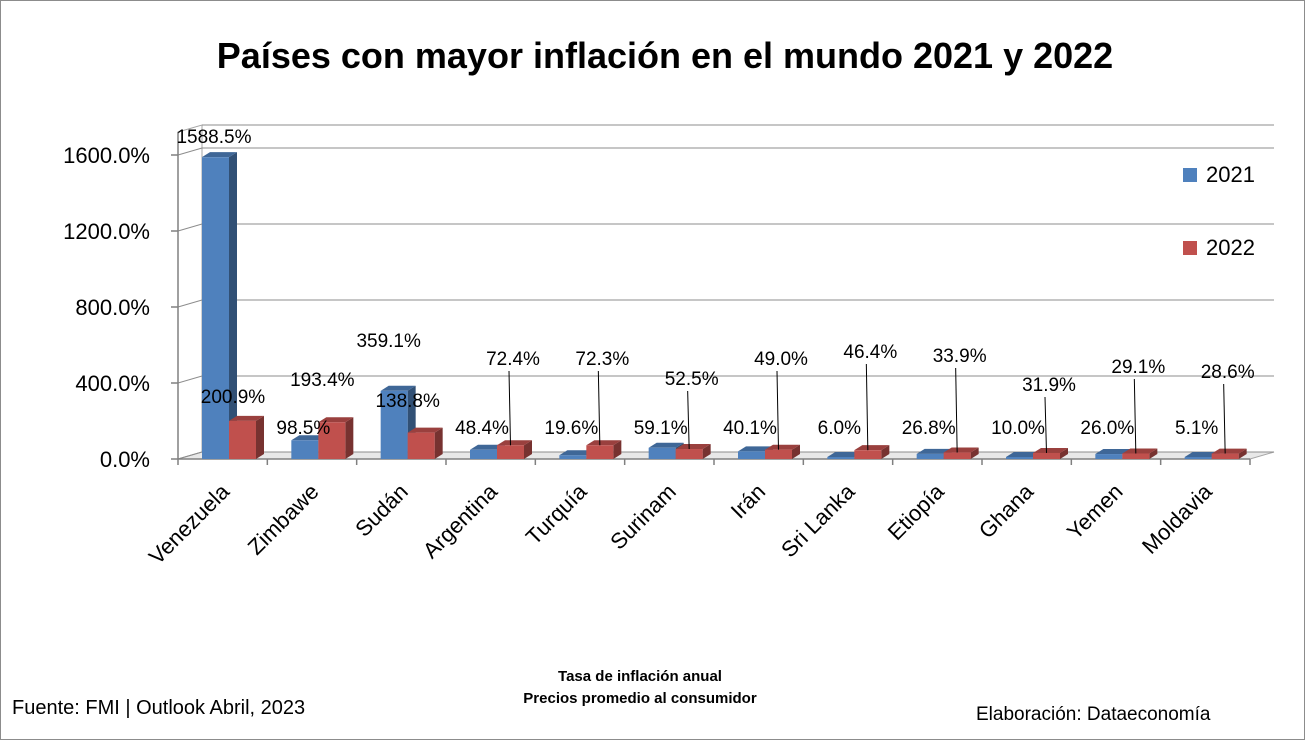 The width and height of the screenshot is (1305, 740). I want to click on data-label-2022-9: 31.9%, so click(1049, 385).